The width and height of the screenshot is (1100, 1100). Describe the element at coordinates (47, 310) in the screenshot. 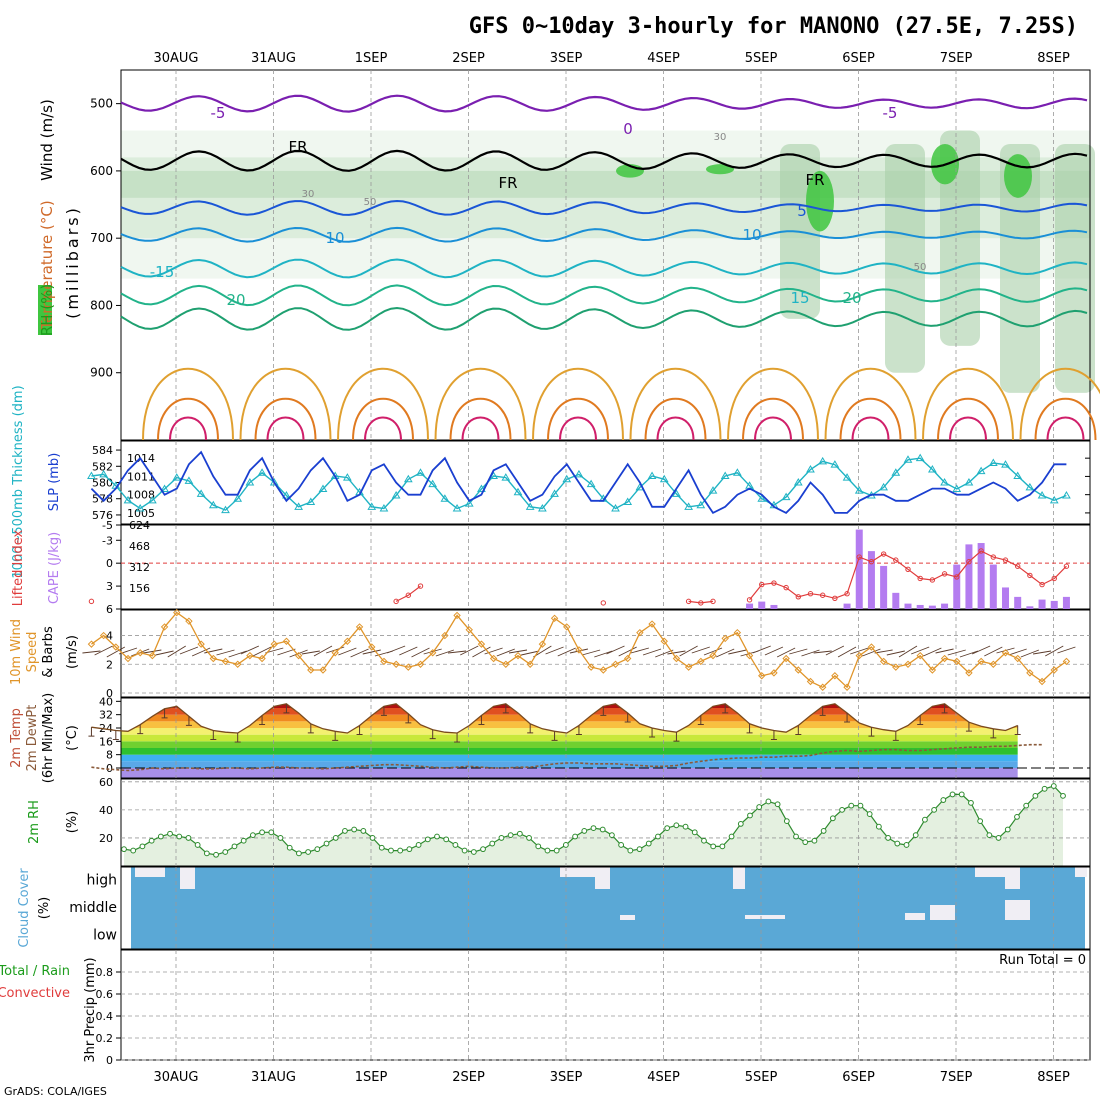

I see `upper-rh-label: RH (%)` at that location.